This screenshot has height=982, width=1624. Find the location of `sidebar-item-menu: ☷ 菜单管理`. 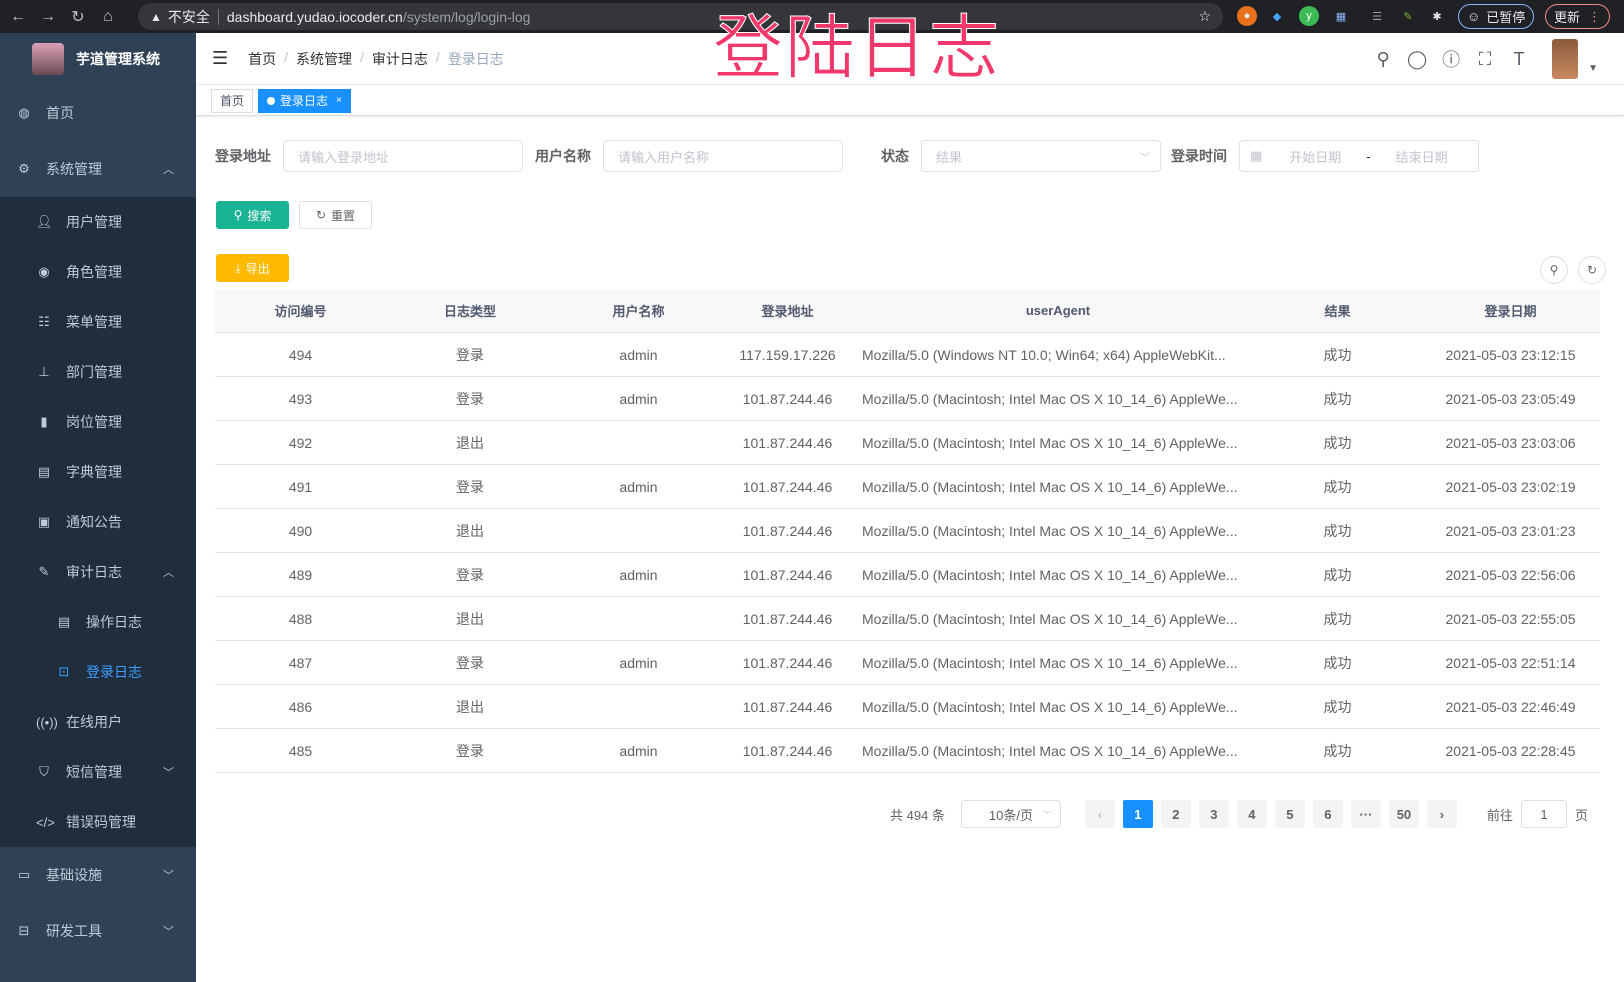

sidebar-item-menu: ☷ 菜单管理 is located at coordinates (98, 322).